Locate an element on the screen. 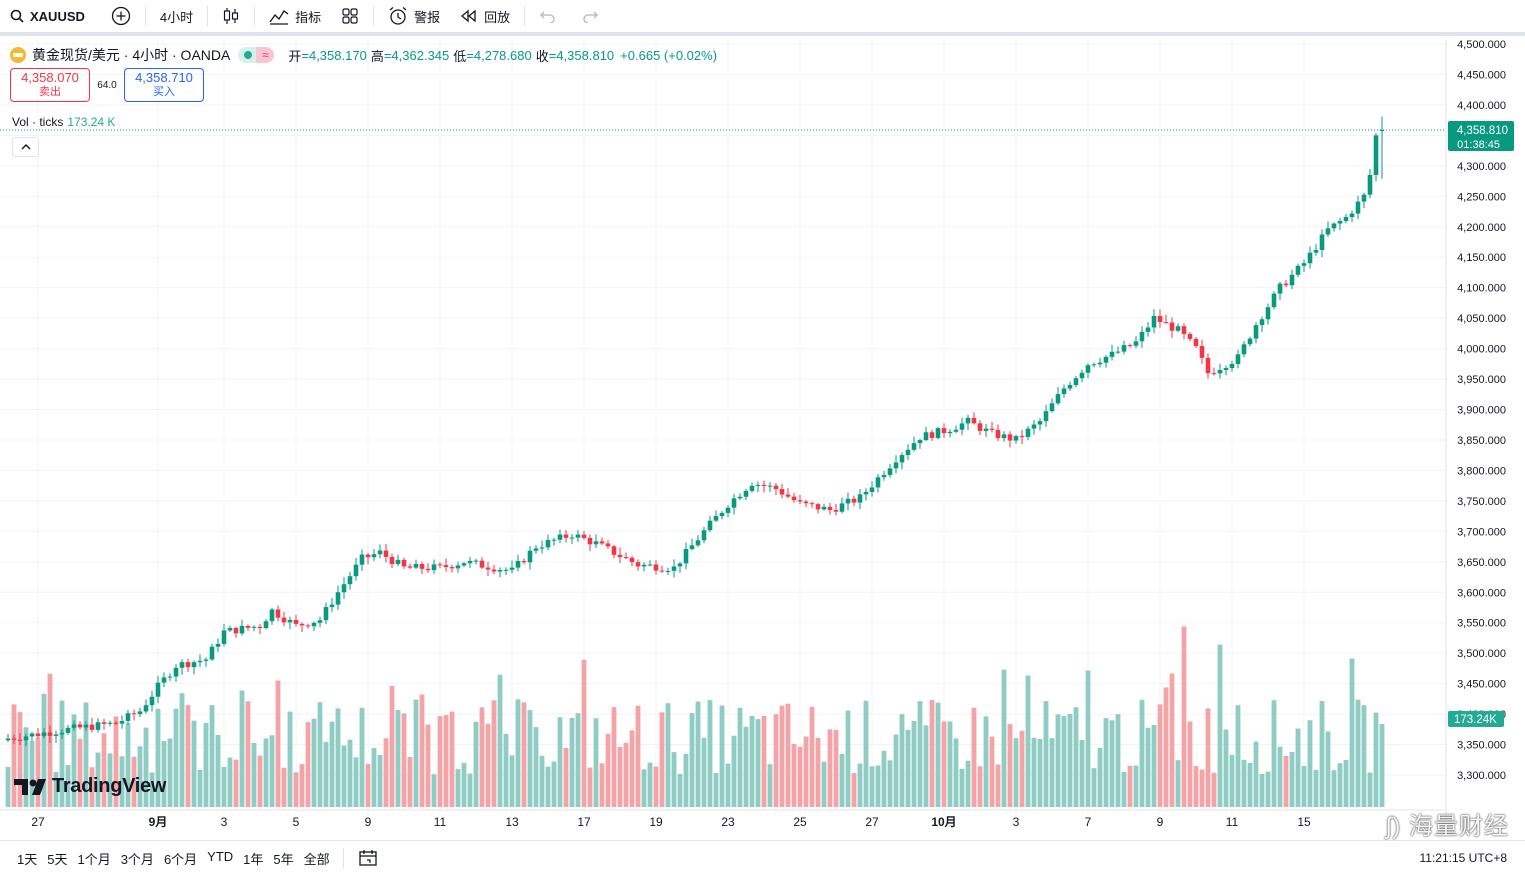 This screenshot has width=1525, height=875. redo-button is located at coordinates (590, 16).